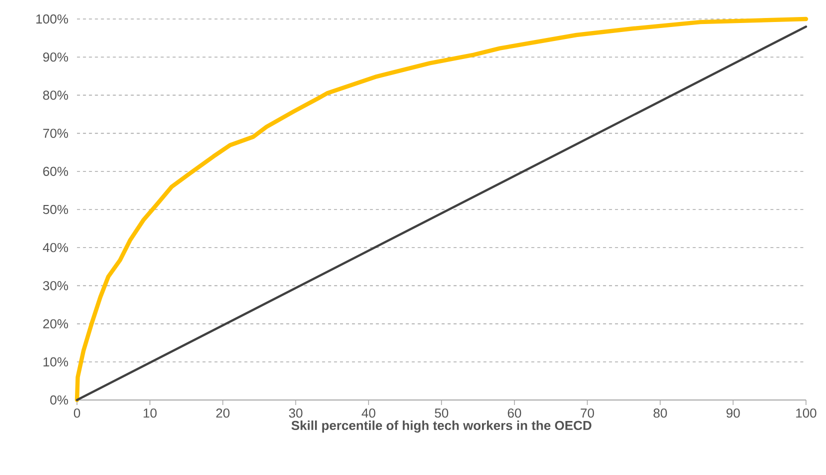 The image size is (826, 475). Describe the element at coordinates (55, 323) in the screenshot. I see `y-tick-label: 20%` at that location.